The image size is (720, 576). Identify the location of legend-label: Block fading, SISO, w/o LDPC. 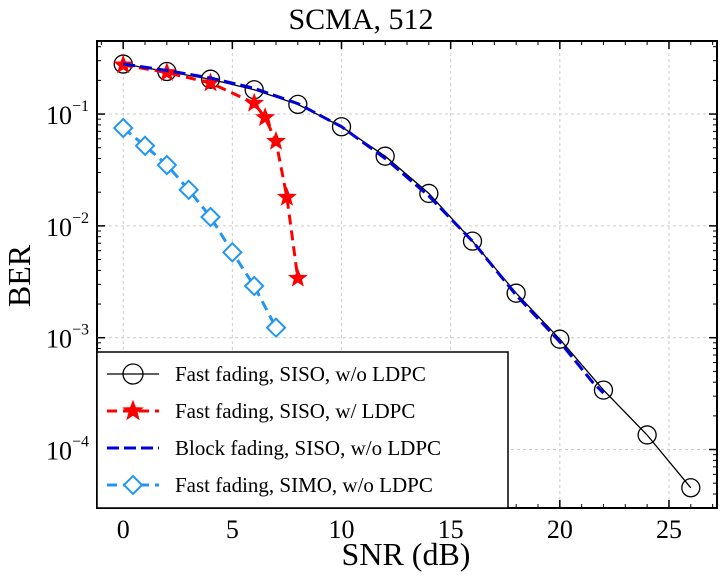
(308, 448).